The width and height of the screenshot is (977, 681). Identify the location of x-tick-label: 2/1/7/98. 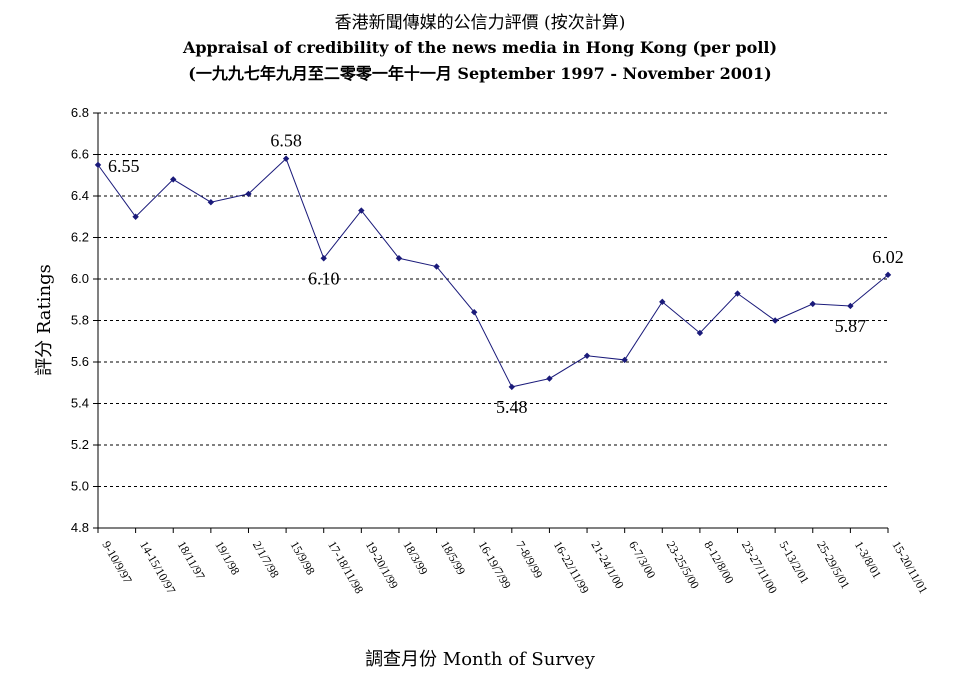
(266, 560).